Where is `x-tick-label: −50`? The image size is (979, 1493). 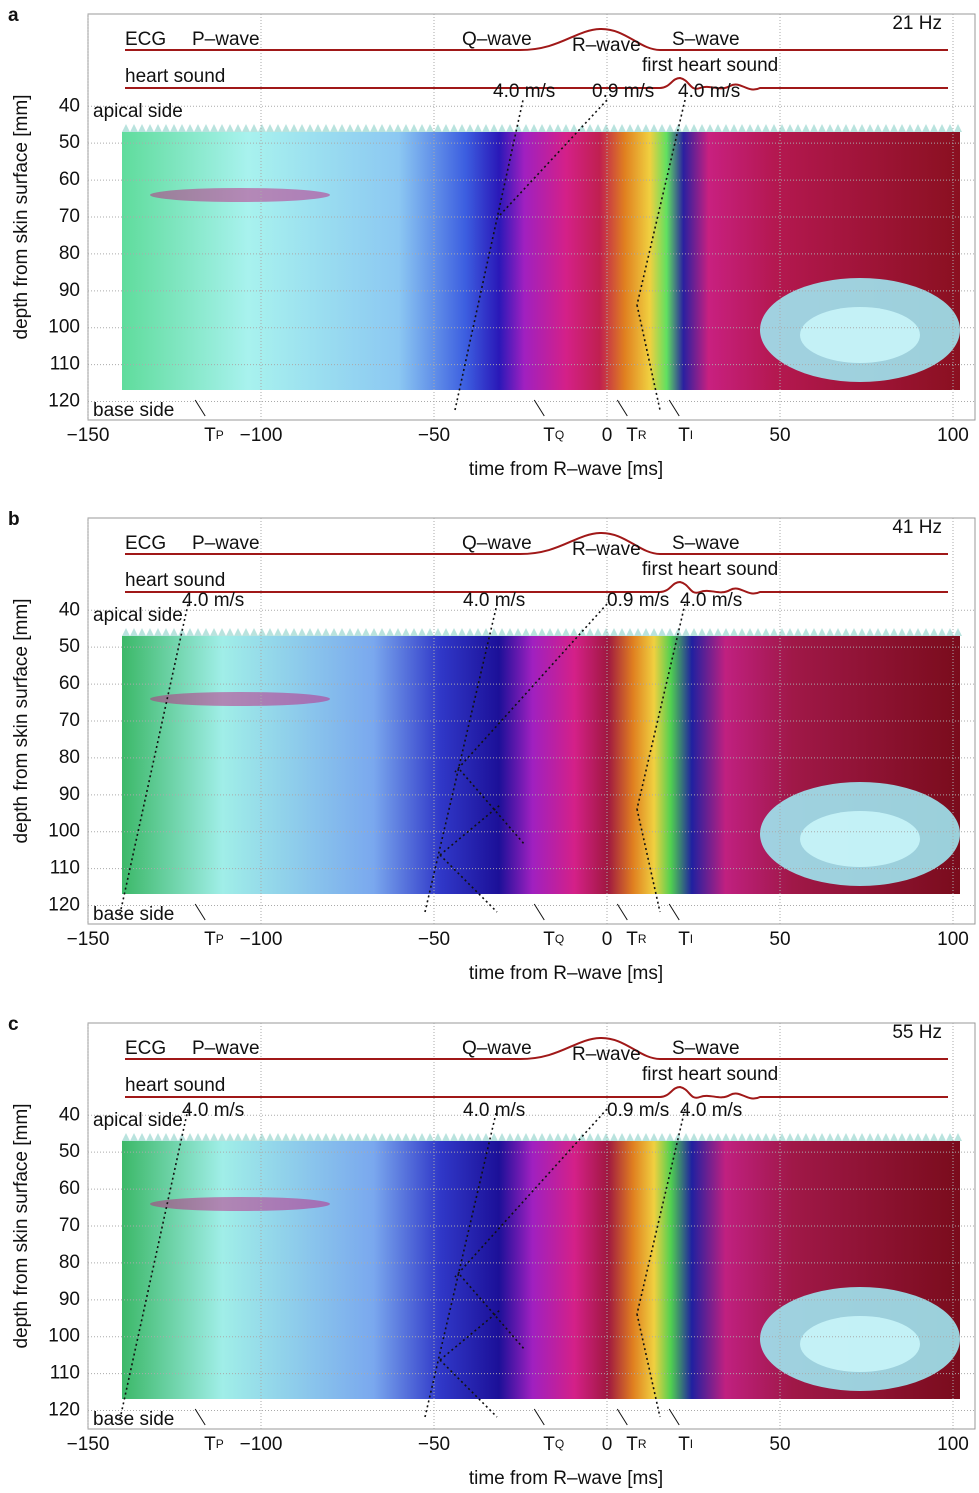 x-tick-label: −50 is located at coordinates (434, 435).